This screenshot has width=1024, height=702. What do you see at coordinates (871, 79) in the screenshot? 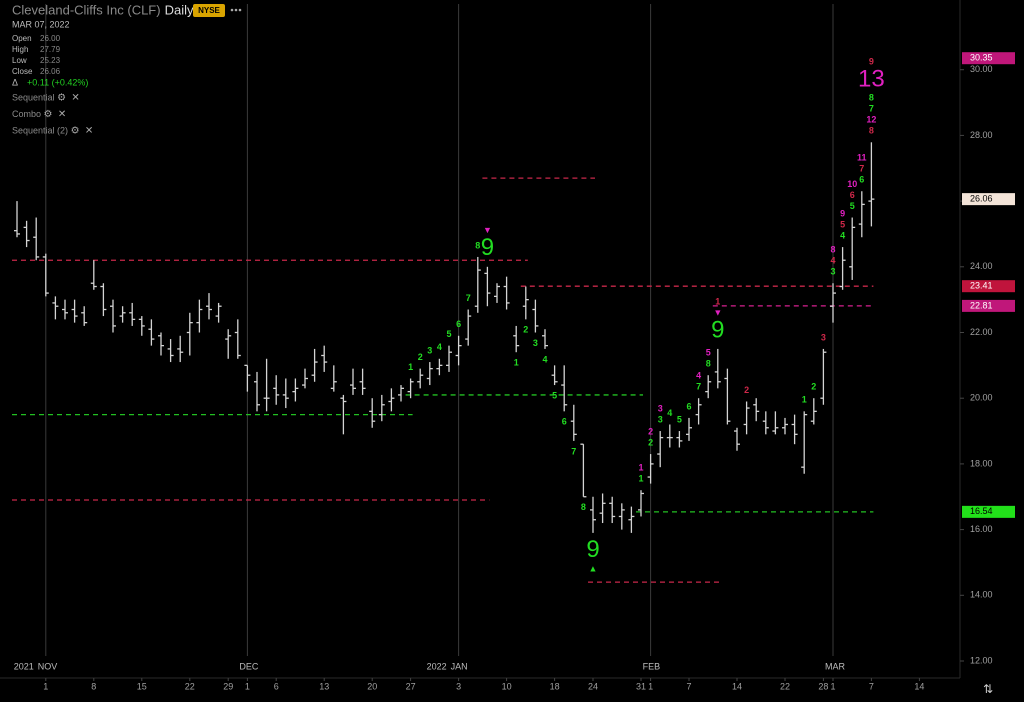
I see `count-label: 13` at bounding box center [871, 79].